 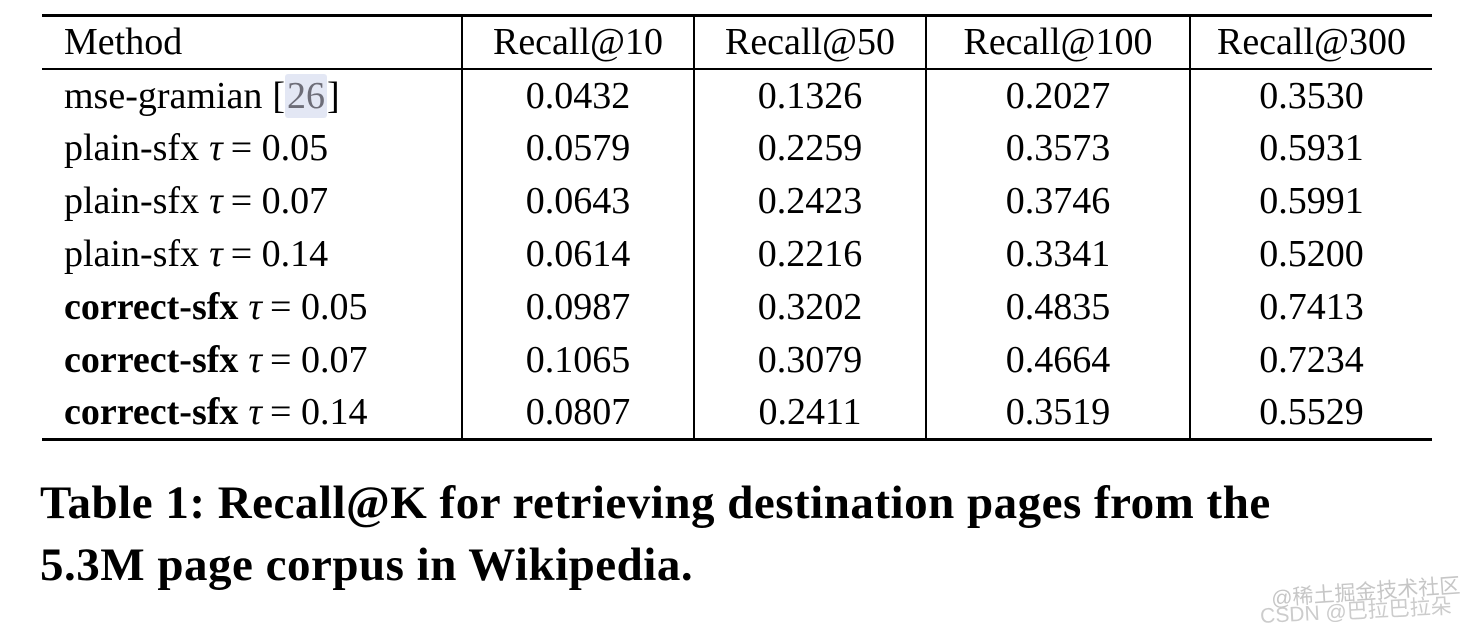 What do you see at coordinates (1310, 148) in the screenshot?
I see `value-cell: 0.5931` at bounding box center [1310, 148].